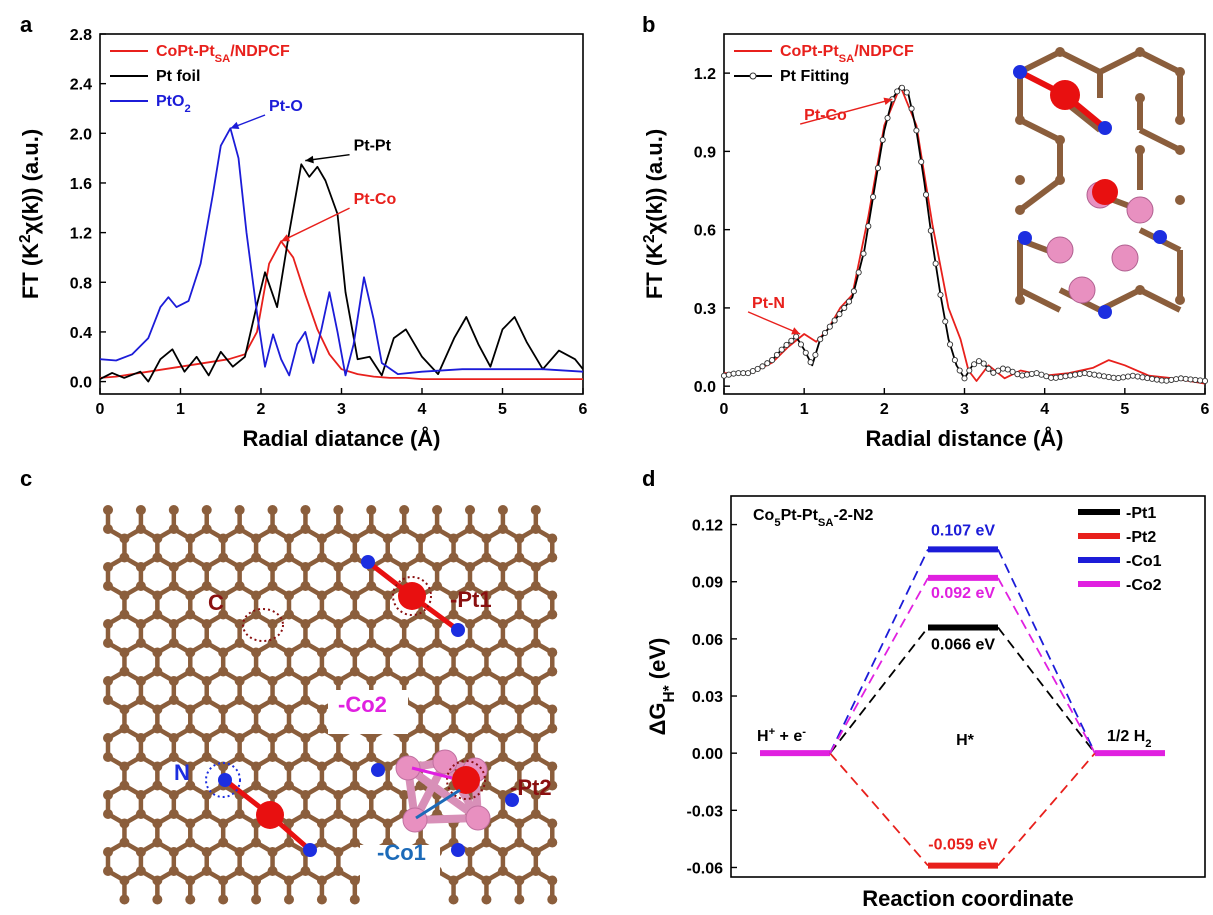 The height and width of the screenshot is (915, 1213). Describe the element at coordinates (100, 409) in the screenshot. I see `x-tick-label-a: 0` at that location.